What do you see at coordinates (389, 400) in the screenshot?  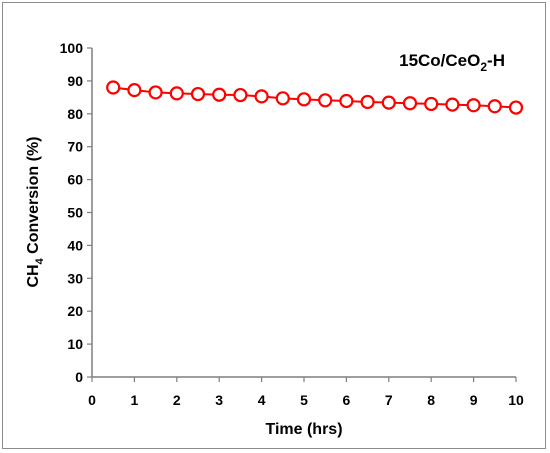 I see `x-tick-label: 7` at bounding box center [389, 400].